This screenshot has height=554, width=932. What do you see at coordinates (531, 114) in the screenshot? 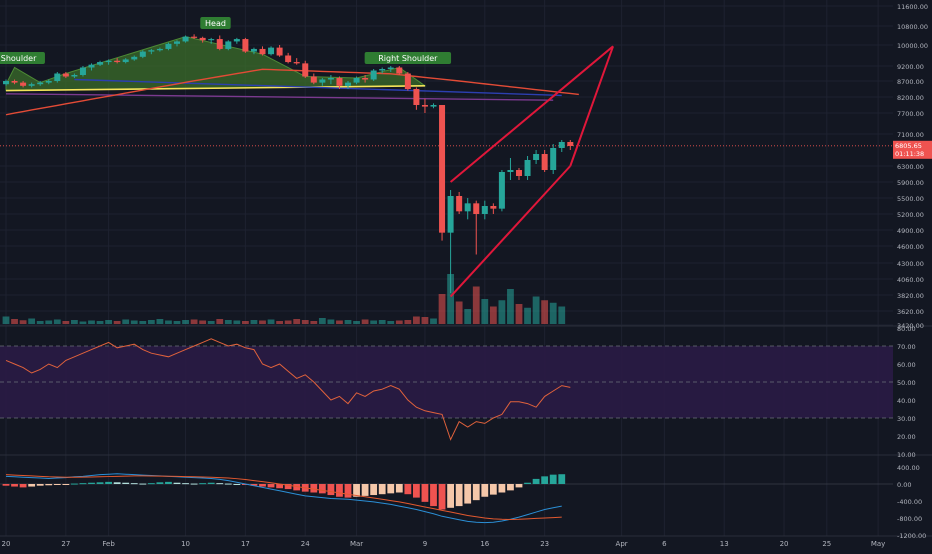
I see `wedge-upper-line` at bounding box center [531, 114].